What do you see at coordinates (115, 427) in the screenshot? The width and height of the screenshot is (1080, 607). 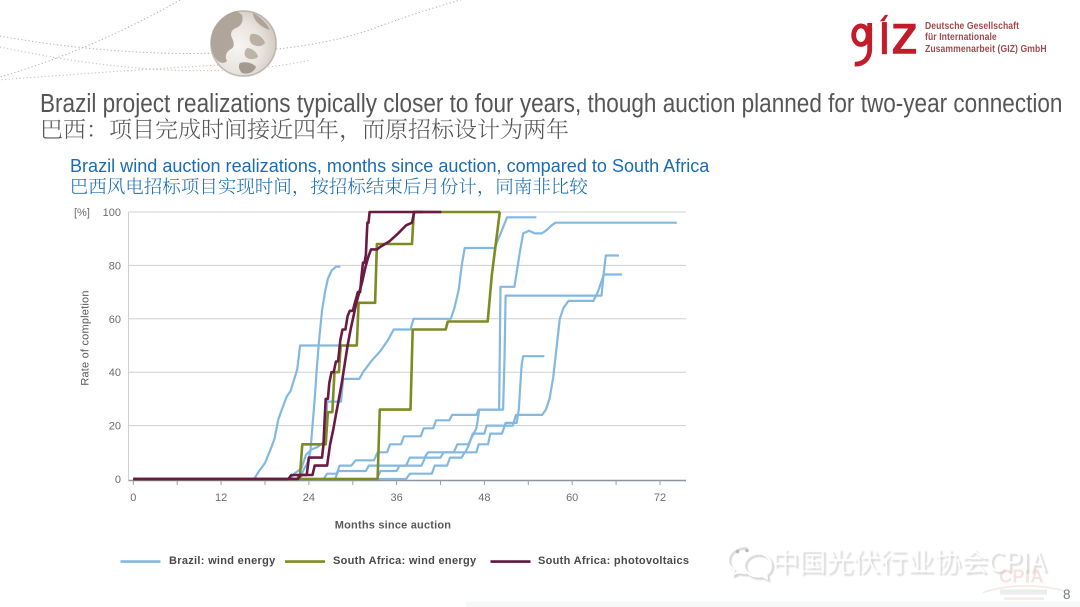 I see `svg-text: 20` at bounding box center [115, 427].